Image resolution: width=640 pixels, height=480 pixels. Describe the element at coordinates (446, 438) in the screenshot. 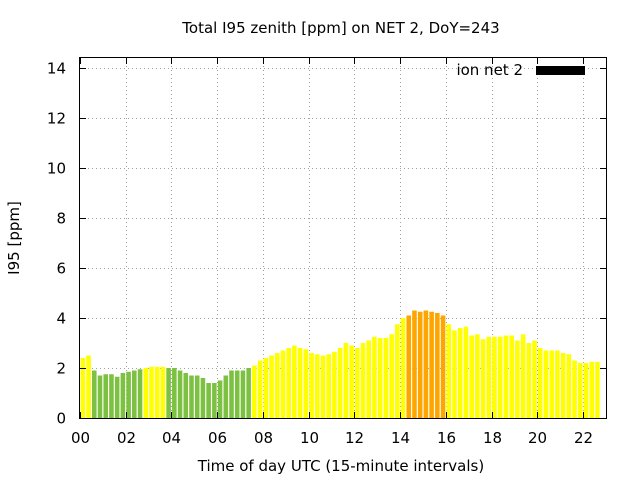

I see `x-tick-label: 16` at that location.